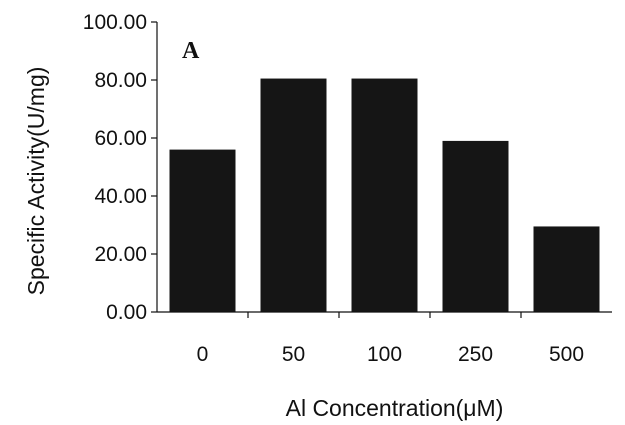 This screenshot has height=425, width=625. I want to click on y-tick-label: 80.00, so click(120, 80).